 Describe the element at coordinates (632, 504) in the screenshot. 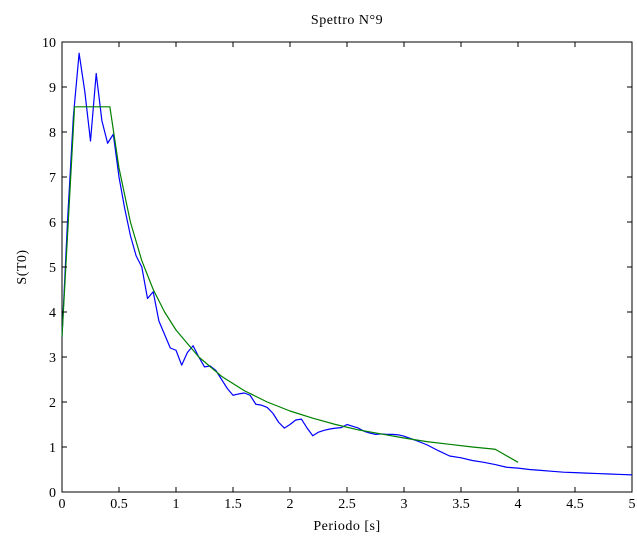

I see `x-tick-label: 5` at that location.